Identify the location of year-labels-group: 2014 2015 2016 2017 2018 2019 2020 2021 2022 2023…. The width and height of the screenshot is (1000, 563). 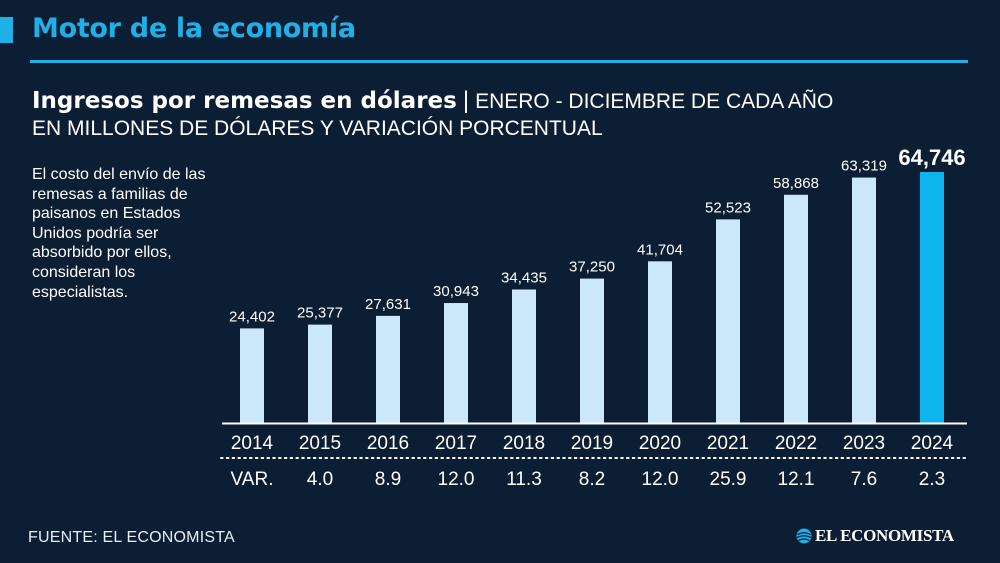
(592, 443).